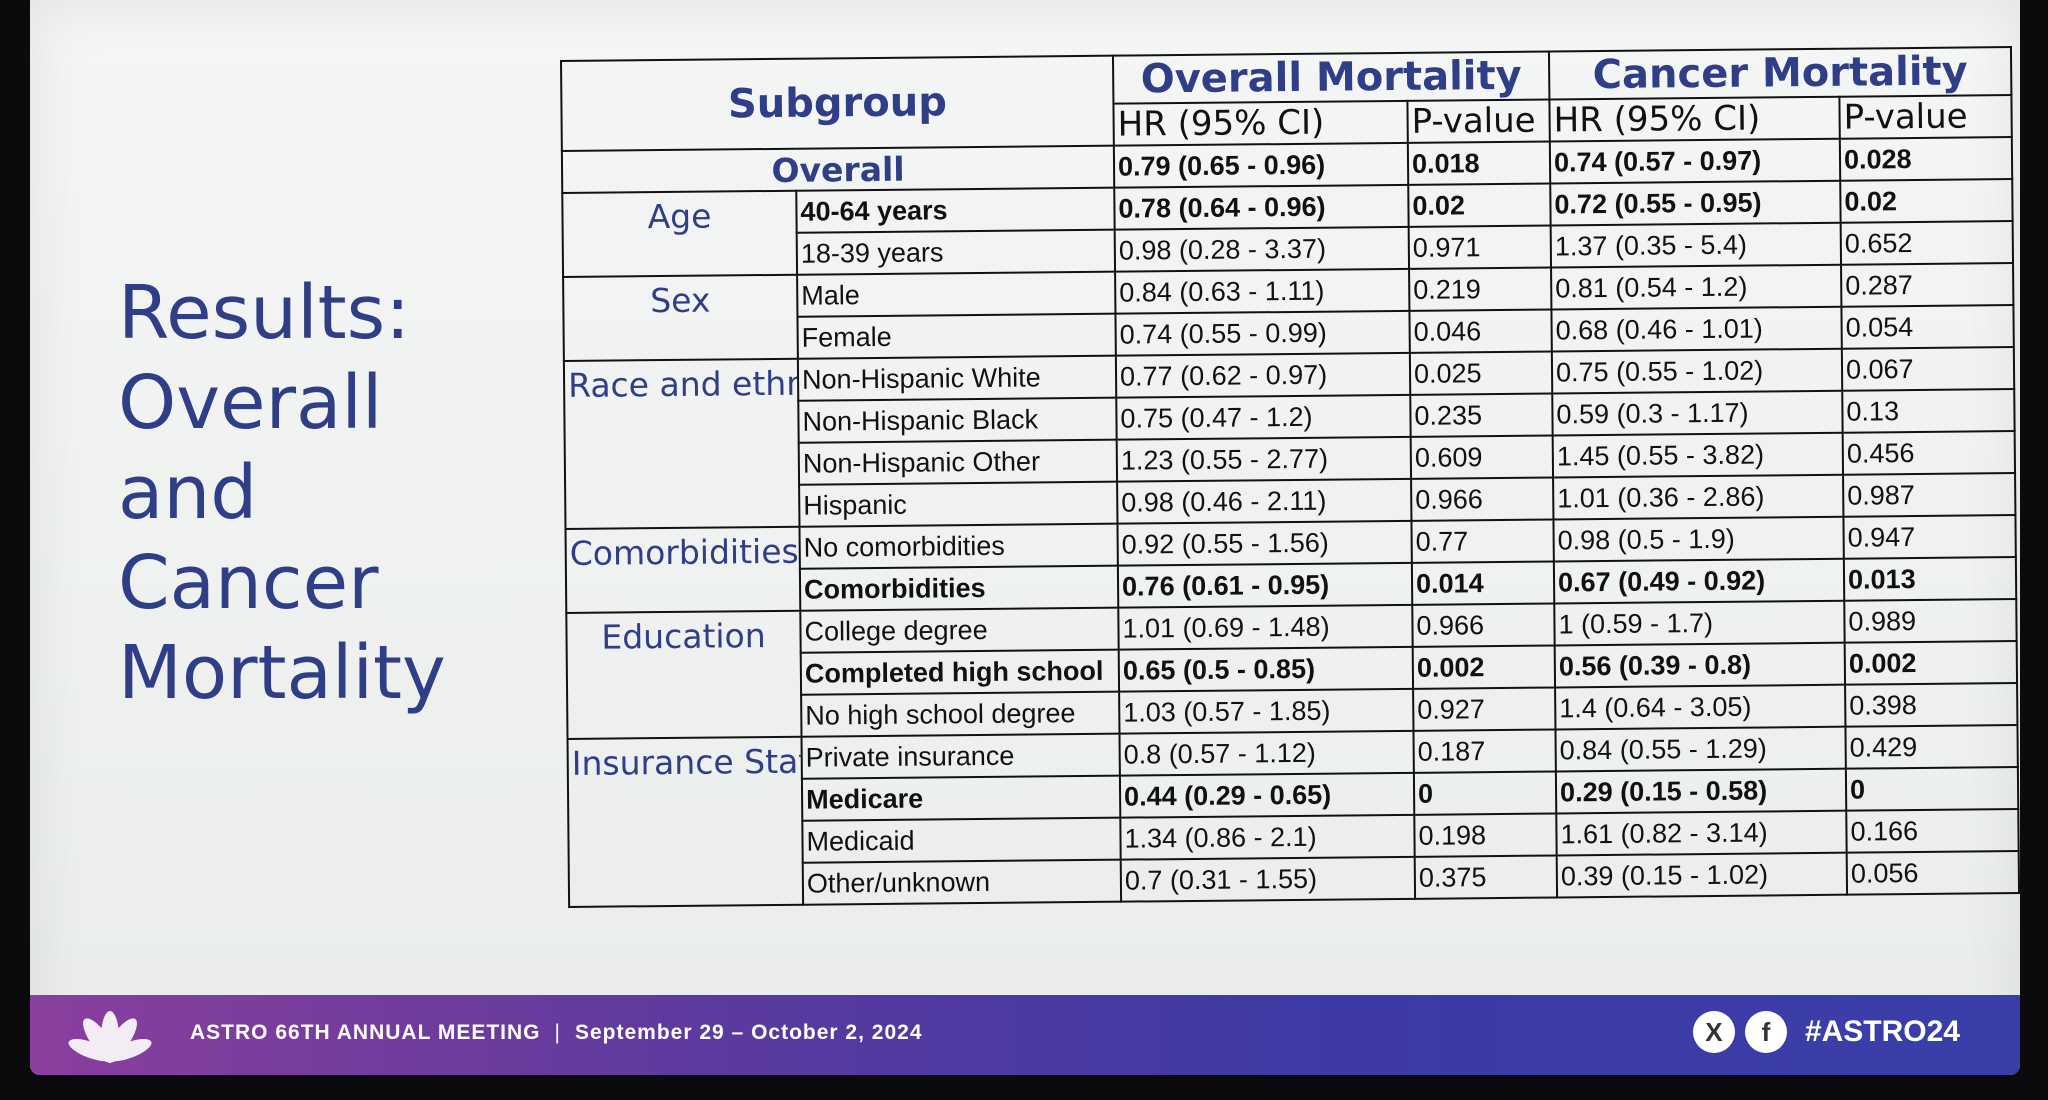 The image size is (2048, 1100). I want to click on om-hr-cell: 0.98 (0.28 - 3.37), so click(1262, 249).